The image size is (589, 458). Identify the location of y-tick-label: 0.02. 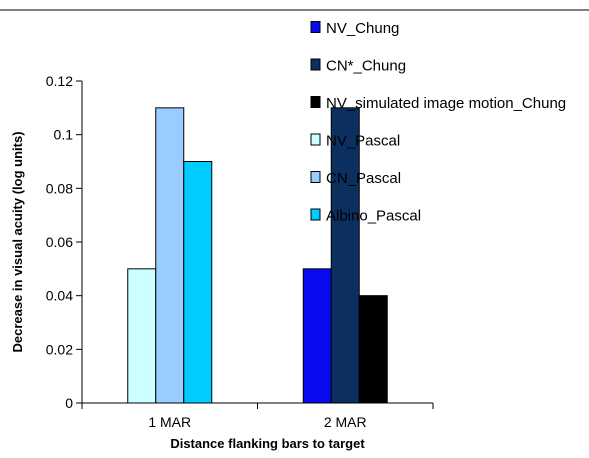
(59, 349).